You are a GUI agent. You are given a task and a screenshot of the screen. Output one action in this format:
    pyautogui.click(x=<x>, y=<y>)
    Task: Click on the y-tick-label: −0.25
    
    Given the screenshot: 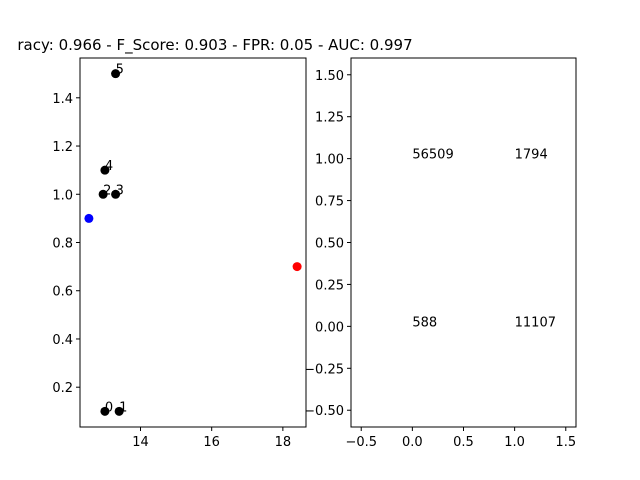 What is the action you would take?
    pyautogui.click(x=324, y=369)
    